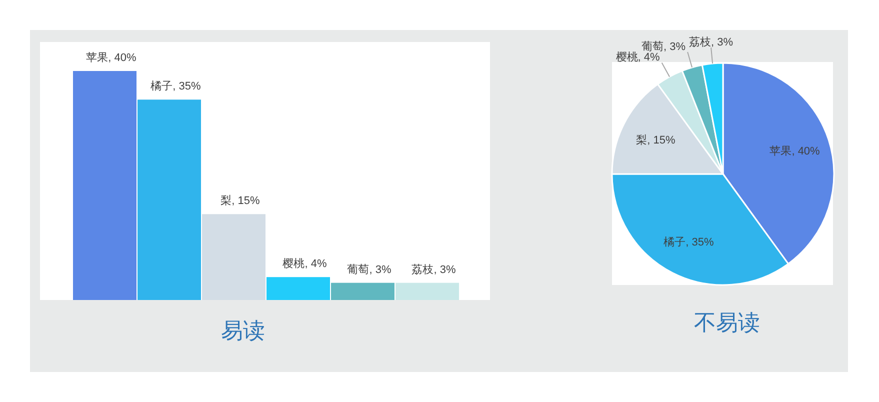  What do you see at coordinates (627, 58) in the screenshot?
I see `slice-label: 樱桃` at bounding box center [627, 58].